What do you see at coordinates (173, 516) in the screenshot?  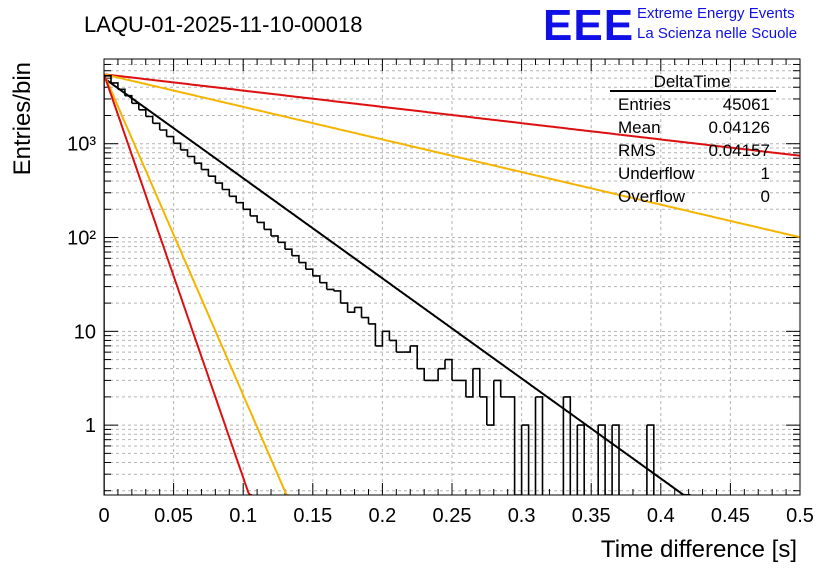 I see `x-tick-label: 0.05` at bounding box center [173, 516].